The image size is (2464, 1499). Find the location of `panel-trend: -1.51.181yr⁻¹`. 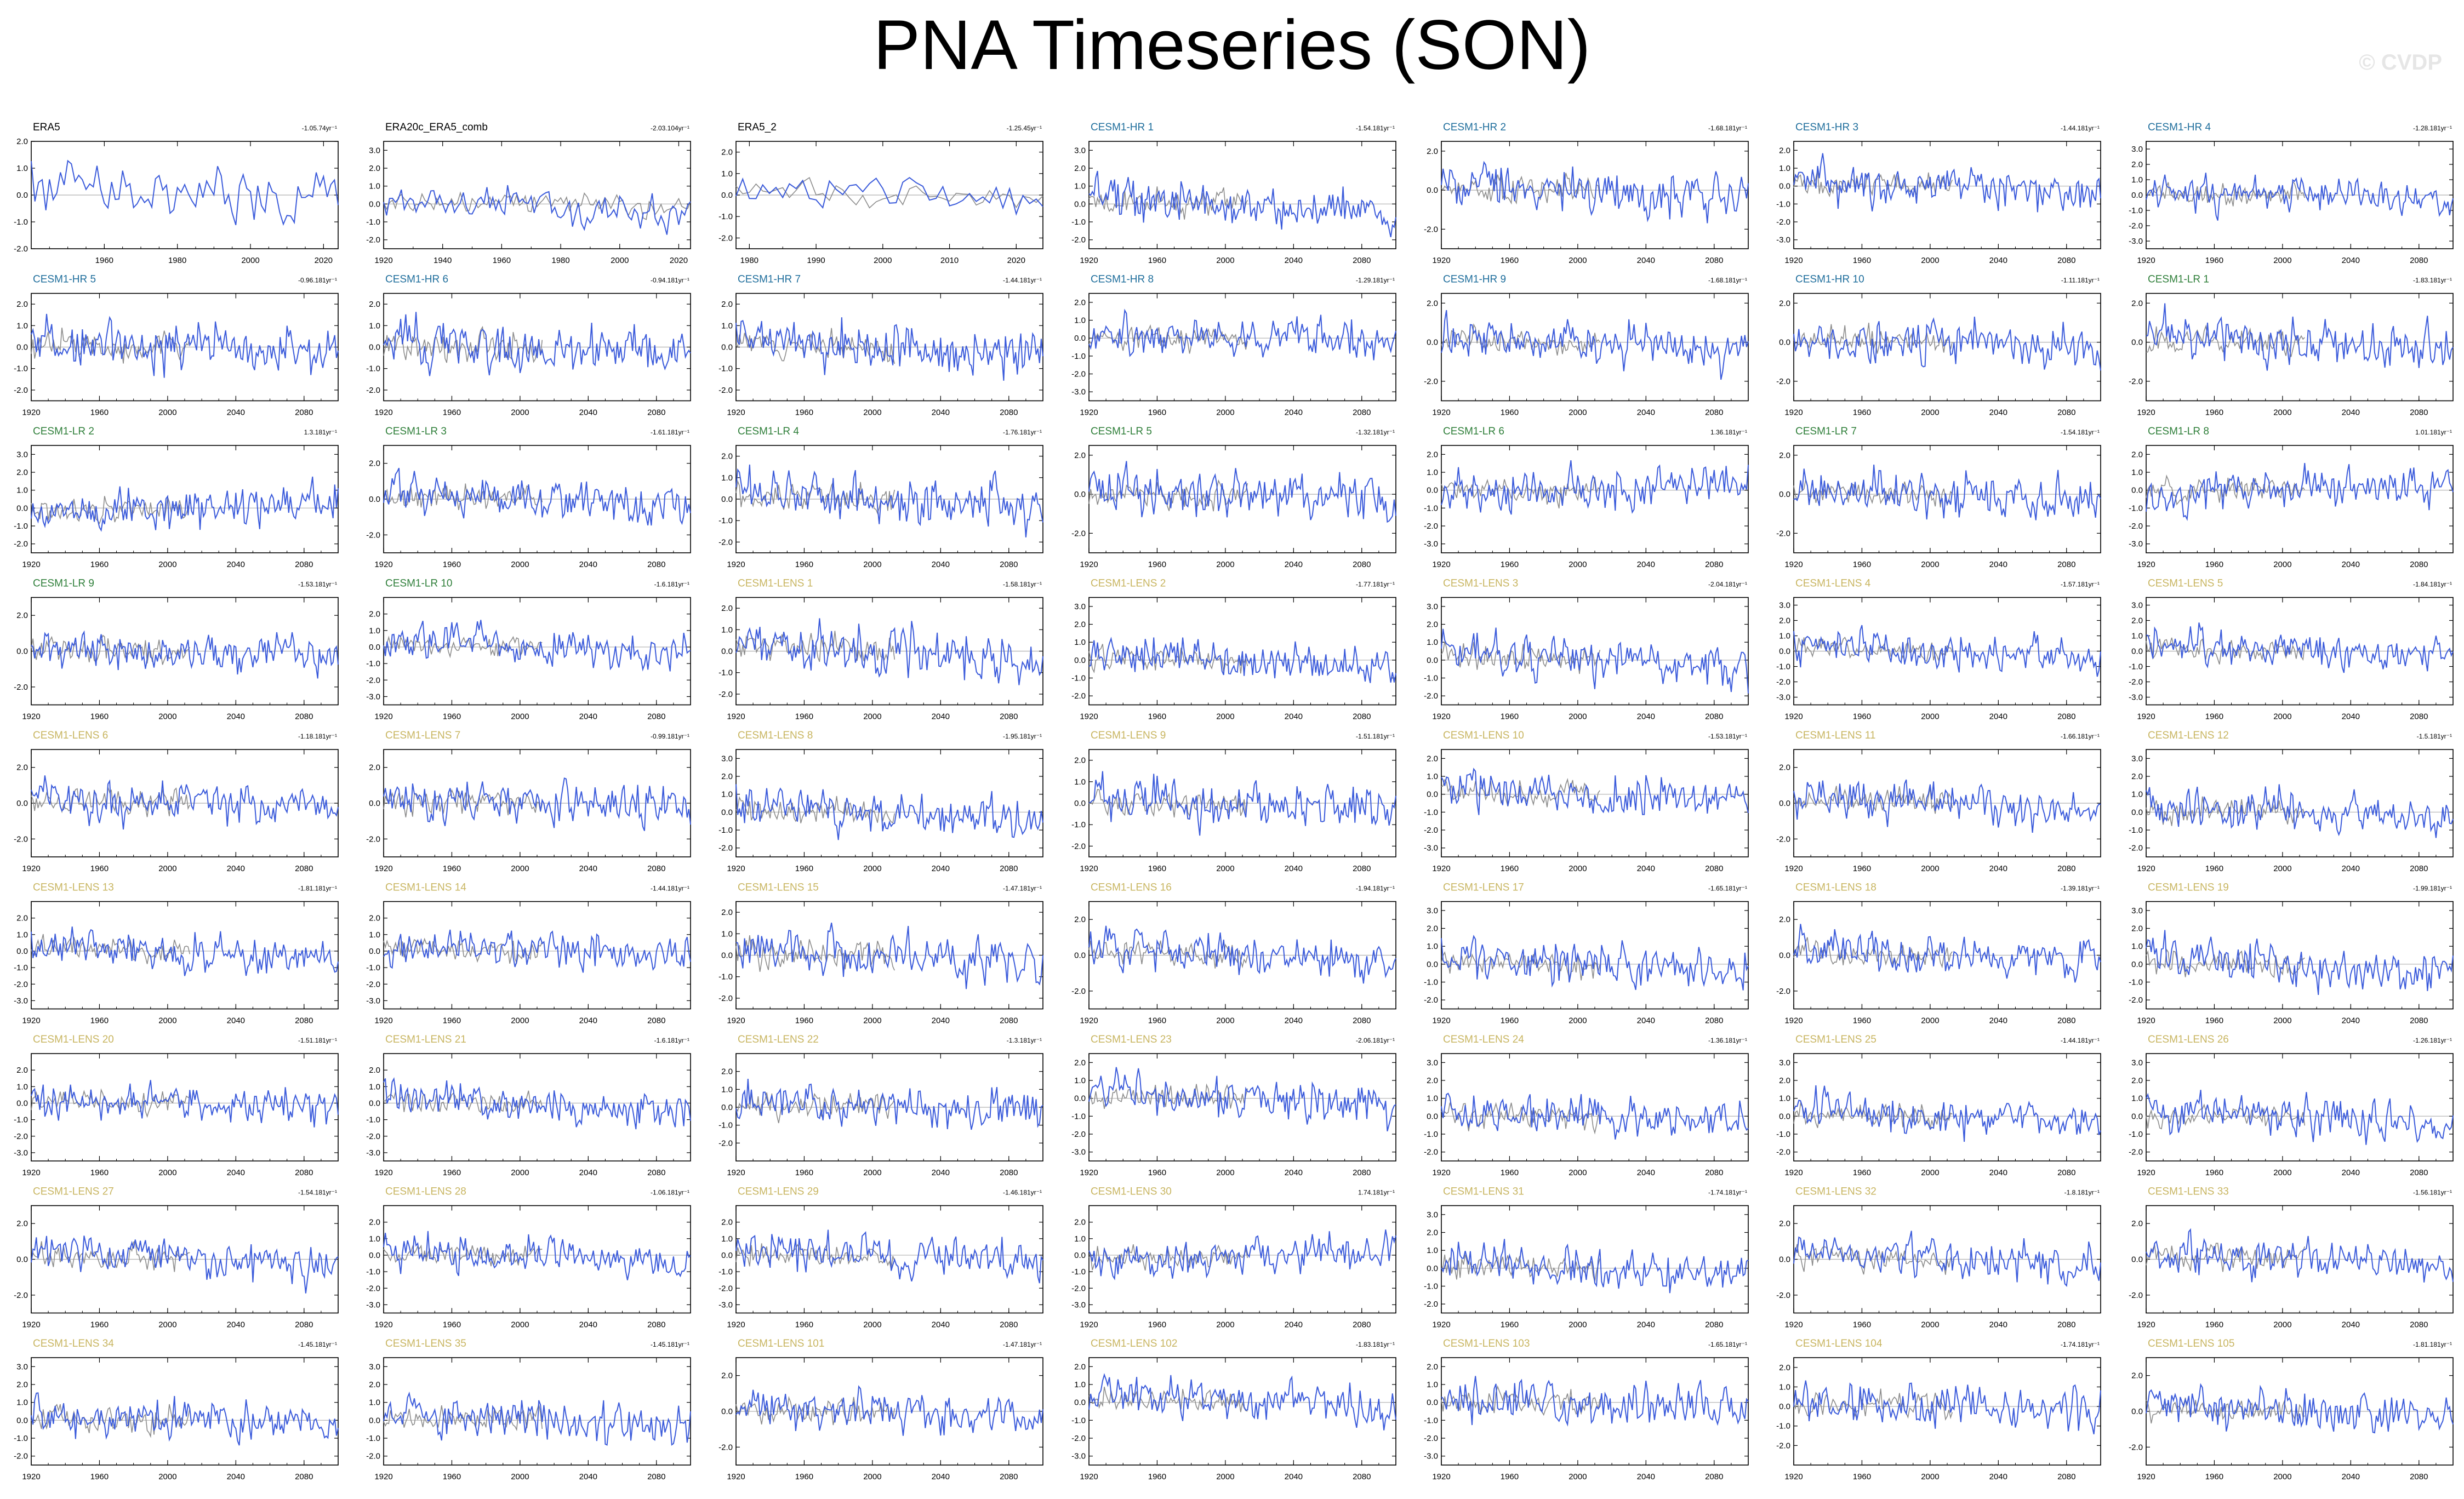

panel-trend: -1.51.181yr⁻¹ is located at coordinates (318, 1040).